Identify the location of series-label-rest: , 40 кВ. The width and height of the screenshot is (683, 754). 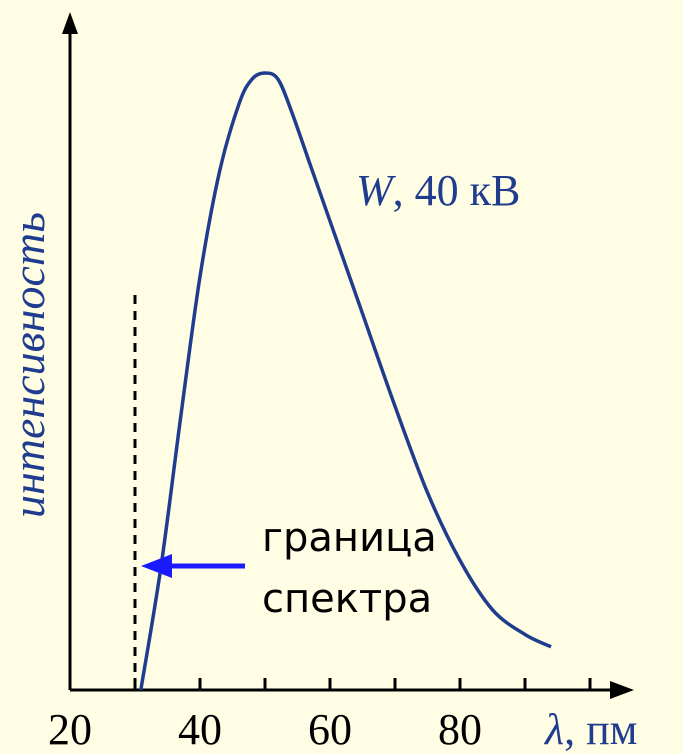
(457, 190).